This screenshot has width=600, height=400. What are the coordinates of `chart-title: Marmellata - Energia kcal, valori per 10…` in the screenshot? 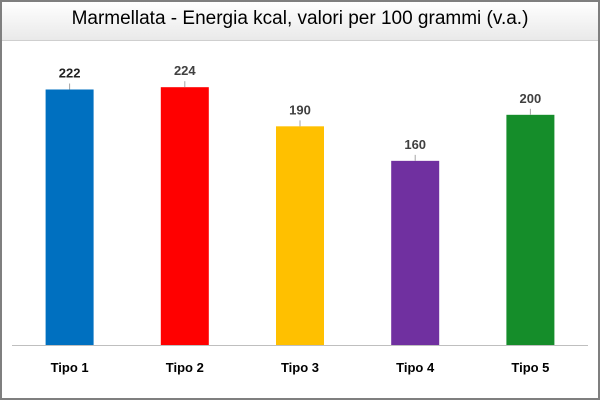 It's located at (300, 18).